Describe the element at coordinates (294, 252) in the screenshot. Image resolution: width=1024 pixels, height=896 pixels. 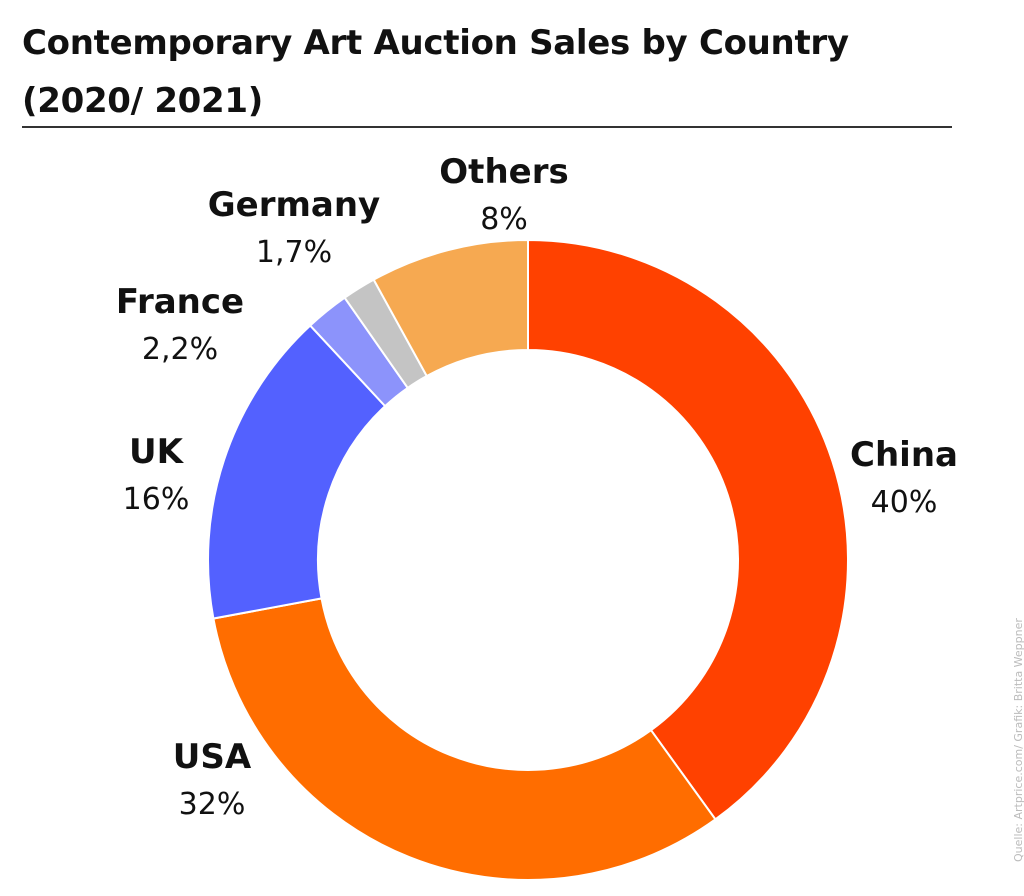
I see `slice-value-germany: 1,7%` at that location.